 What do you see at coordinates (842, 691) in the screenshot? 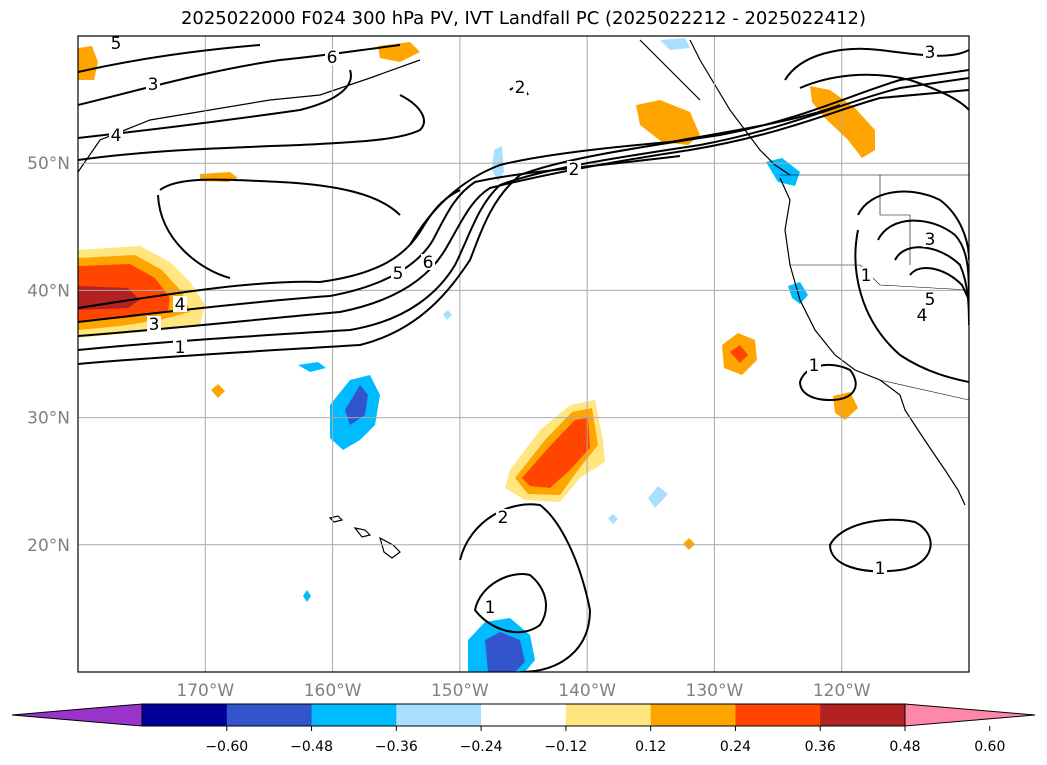
I see `lon-tick-label: 120°W` at bounding box center [842, 691].